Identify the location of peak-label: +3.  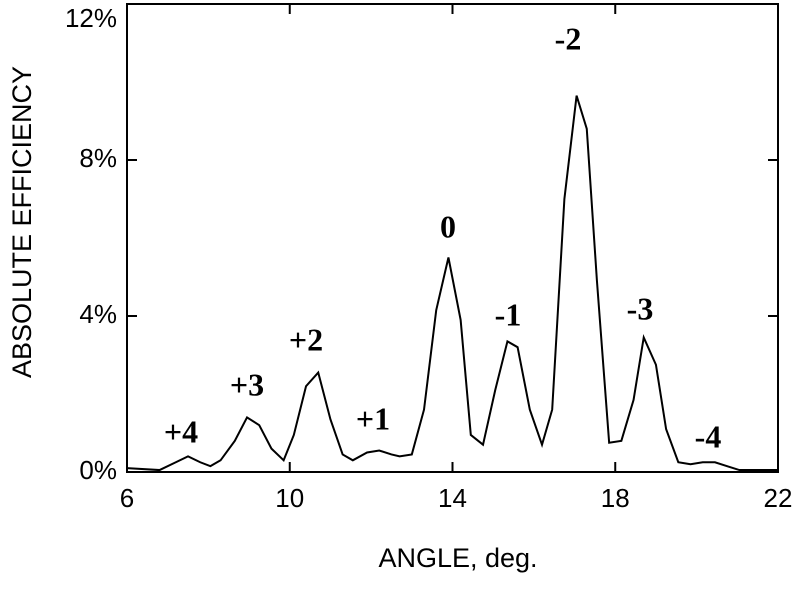
(247, 384).